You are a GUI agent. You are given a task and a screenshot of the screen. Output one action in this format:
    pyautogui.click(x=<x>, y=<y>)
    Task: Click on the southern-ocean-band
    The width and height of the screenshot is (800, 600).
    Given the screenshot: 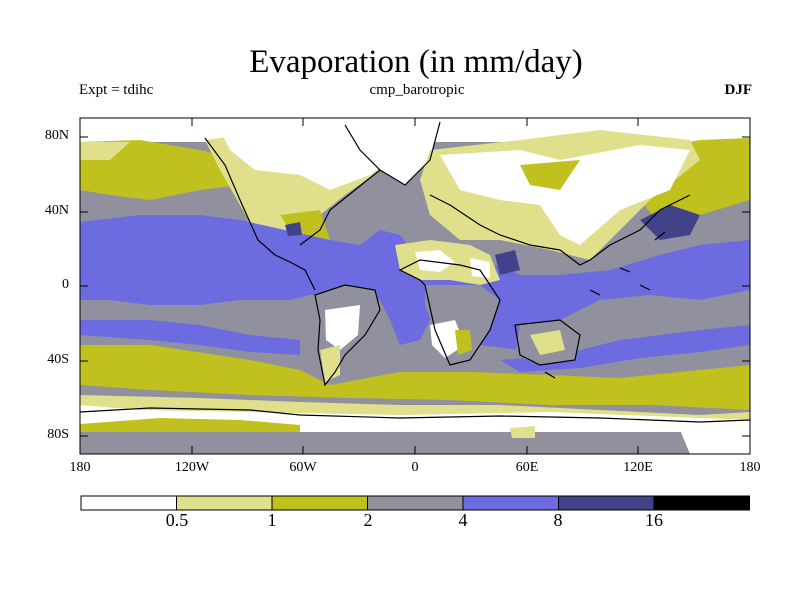 What is the action you would take?
    pyautogui.click(x=415, y=377)
    